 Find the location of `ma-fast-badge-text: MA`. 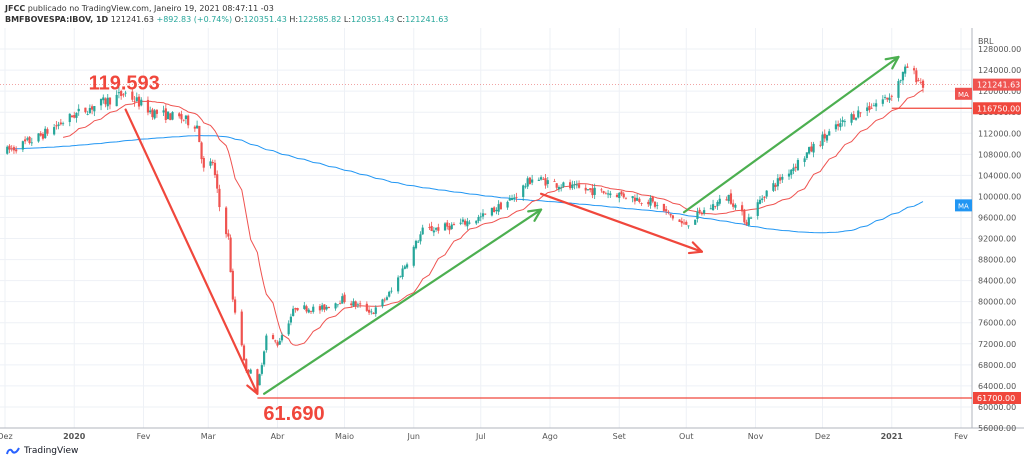

ma-fast-badge-text: MA is located at coordinates (963, 95).